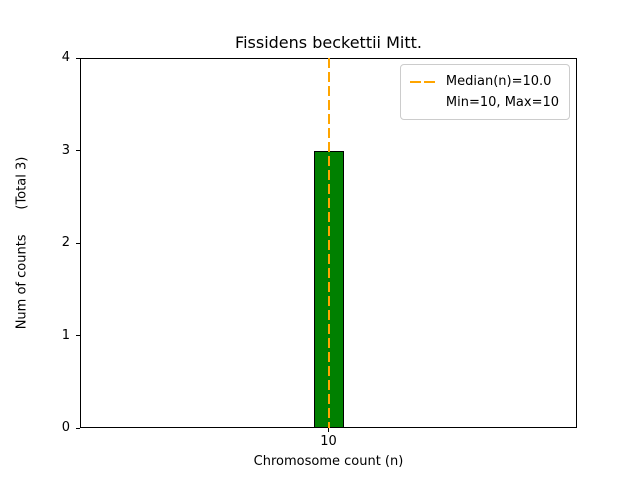 This screenshot has height=480, width=640. I want to click on median-line, so click(328, 243).